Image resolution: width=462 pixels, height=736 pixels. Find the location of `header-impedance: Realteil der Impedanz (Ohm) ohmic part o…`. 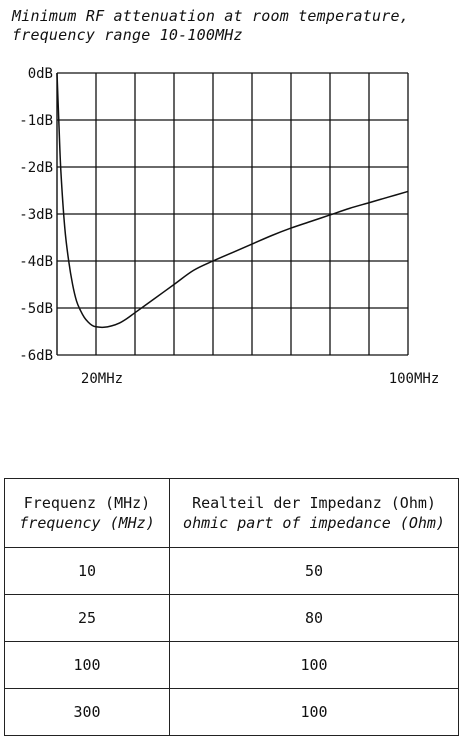

header-impedance: Realteil der Impedanz (Ohm) ohmic part o… is located at coordinates (314, 513).